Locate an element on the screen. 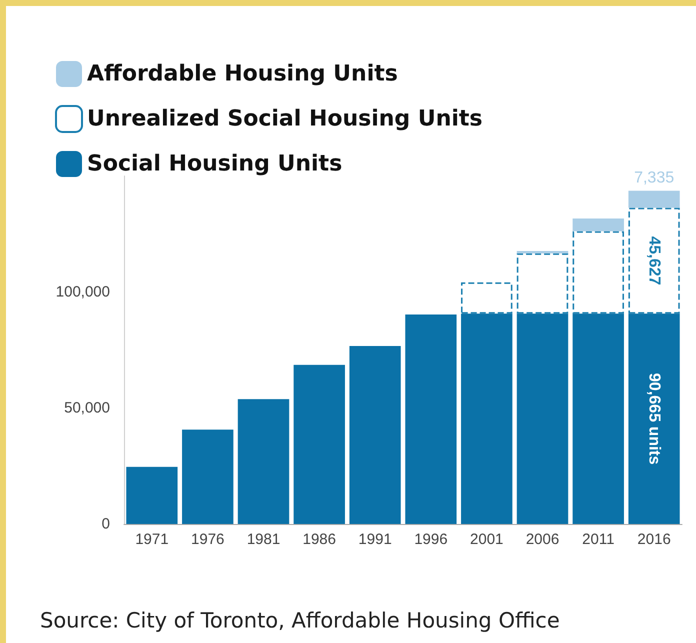 This screenshot has height=643, width=696. x-tick-label: 2011 is located at coordinates (598, 539).